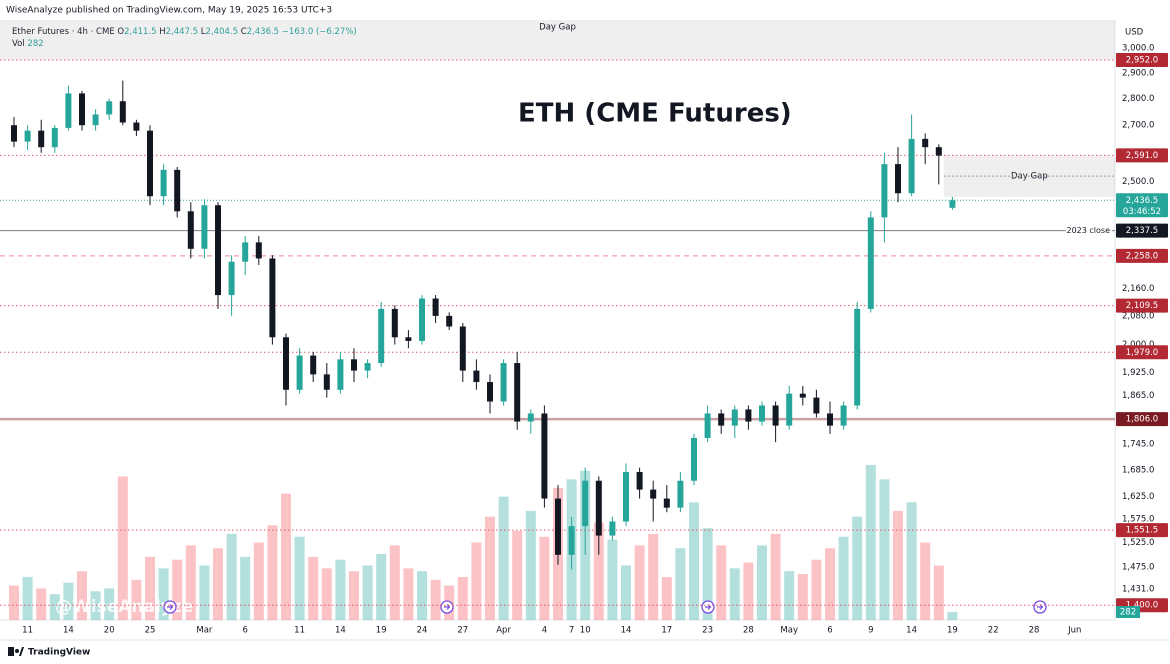  I want to click on level-label: 2,109.5, so click(1142, 306).